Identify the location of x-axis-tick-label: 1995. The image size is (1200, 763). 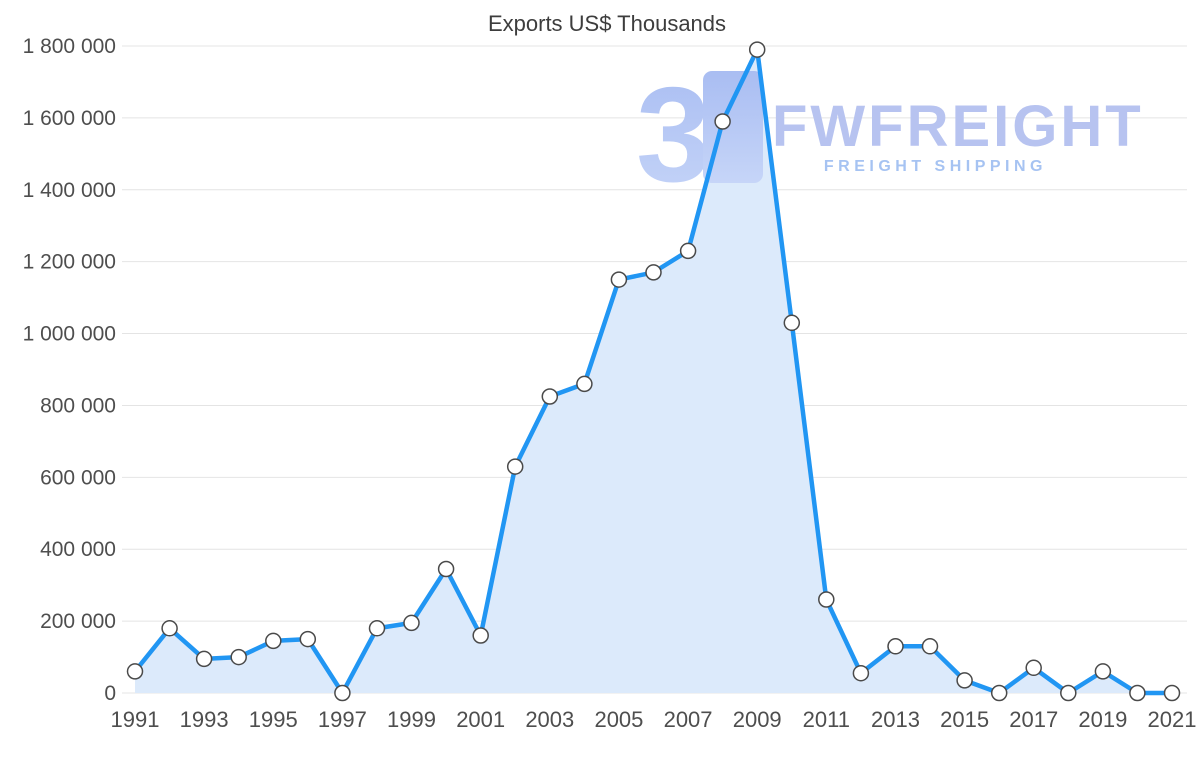
(273, 719).